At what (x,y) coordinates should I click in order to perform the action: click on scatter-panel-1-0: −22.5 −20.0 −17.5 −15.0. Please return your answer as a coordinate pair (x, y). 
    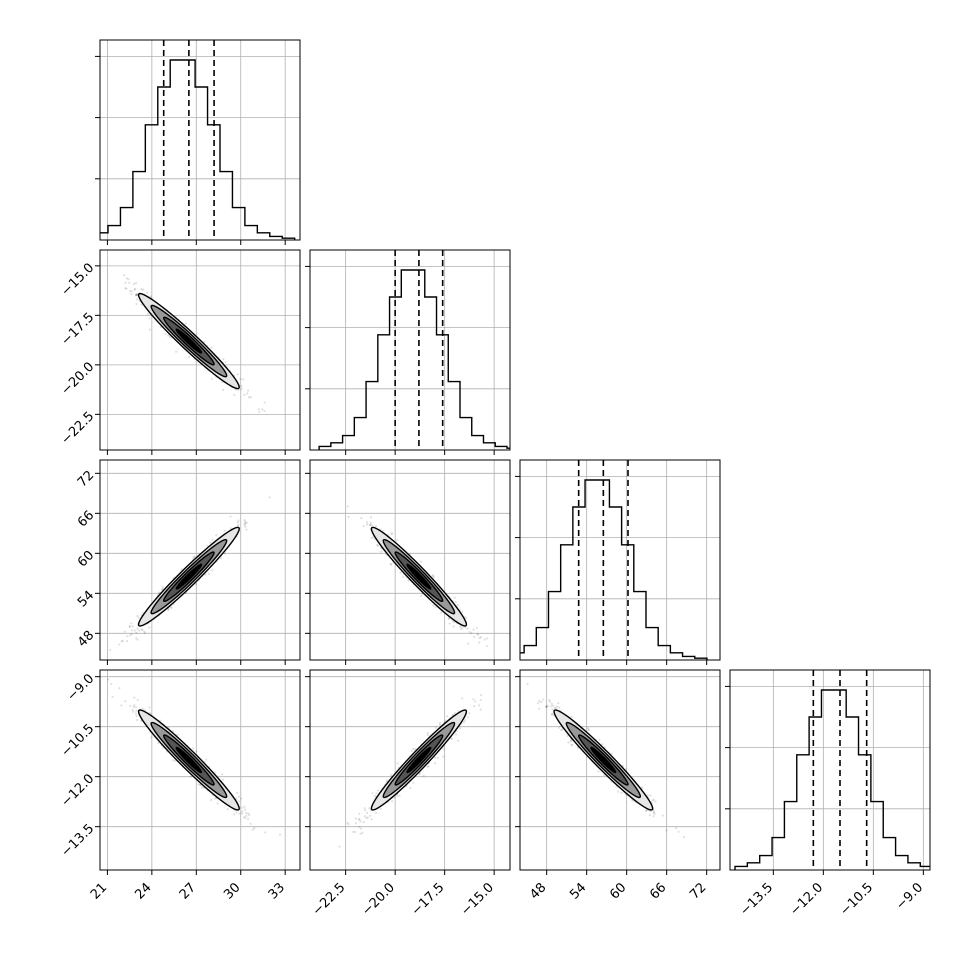
    Looking at the image, I should click on (180, 352).